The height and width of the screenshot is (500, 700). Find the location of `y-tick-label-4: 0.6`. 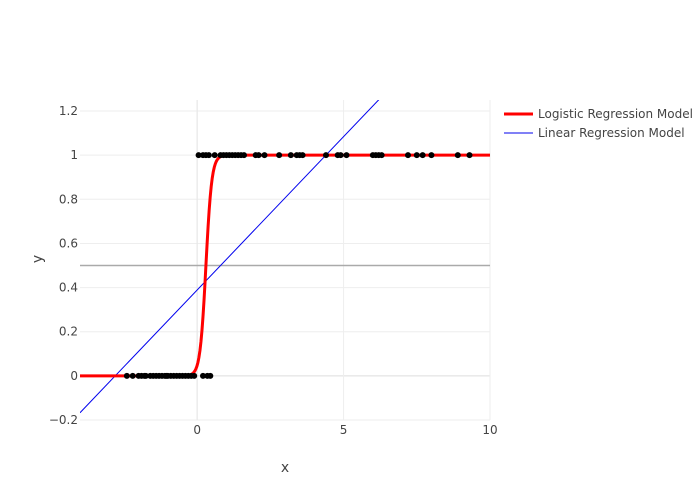

y-tick-label-4: 0.6 is located at coordinates (68, 243).